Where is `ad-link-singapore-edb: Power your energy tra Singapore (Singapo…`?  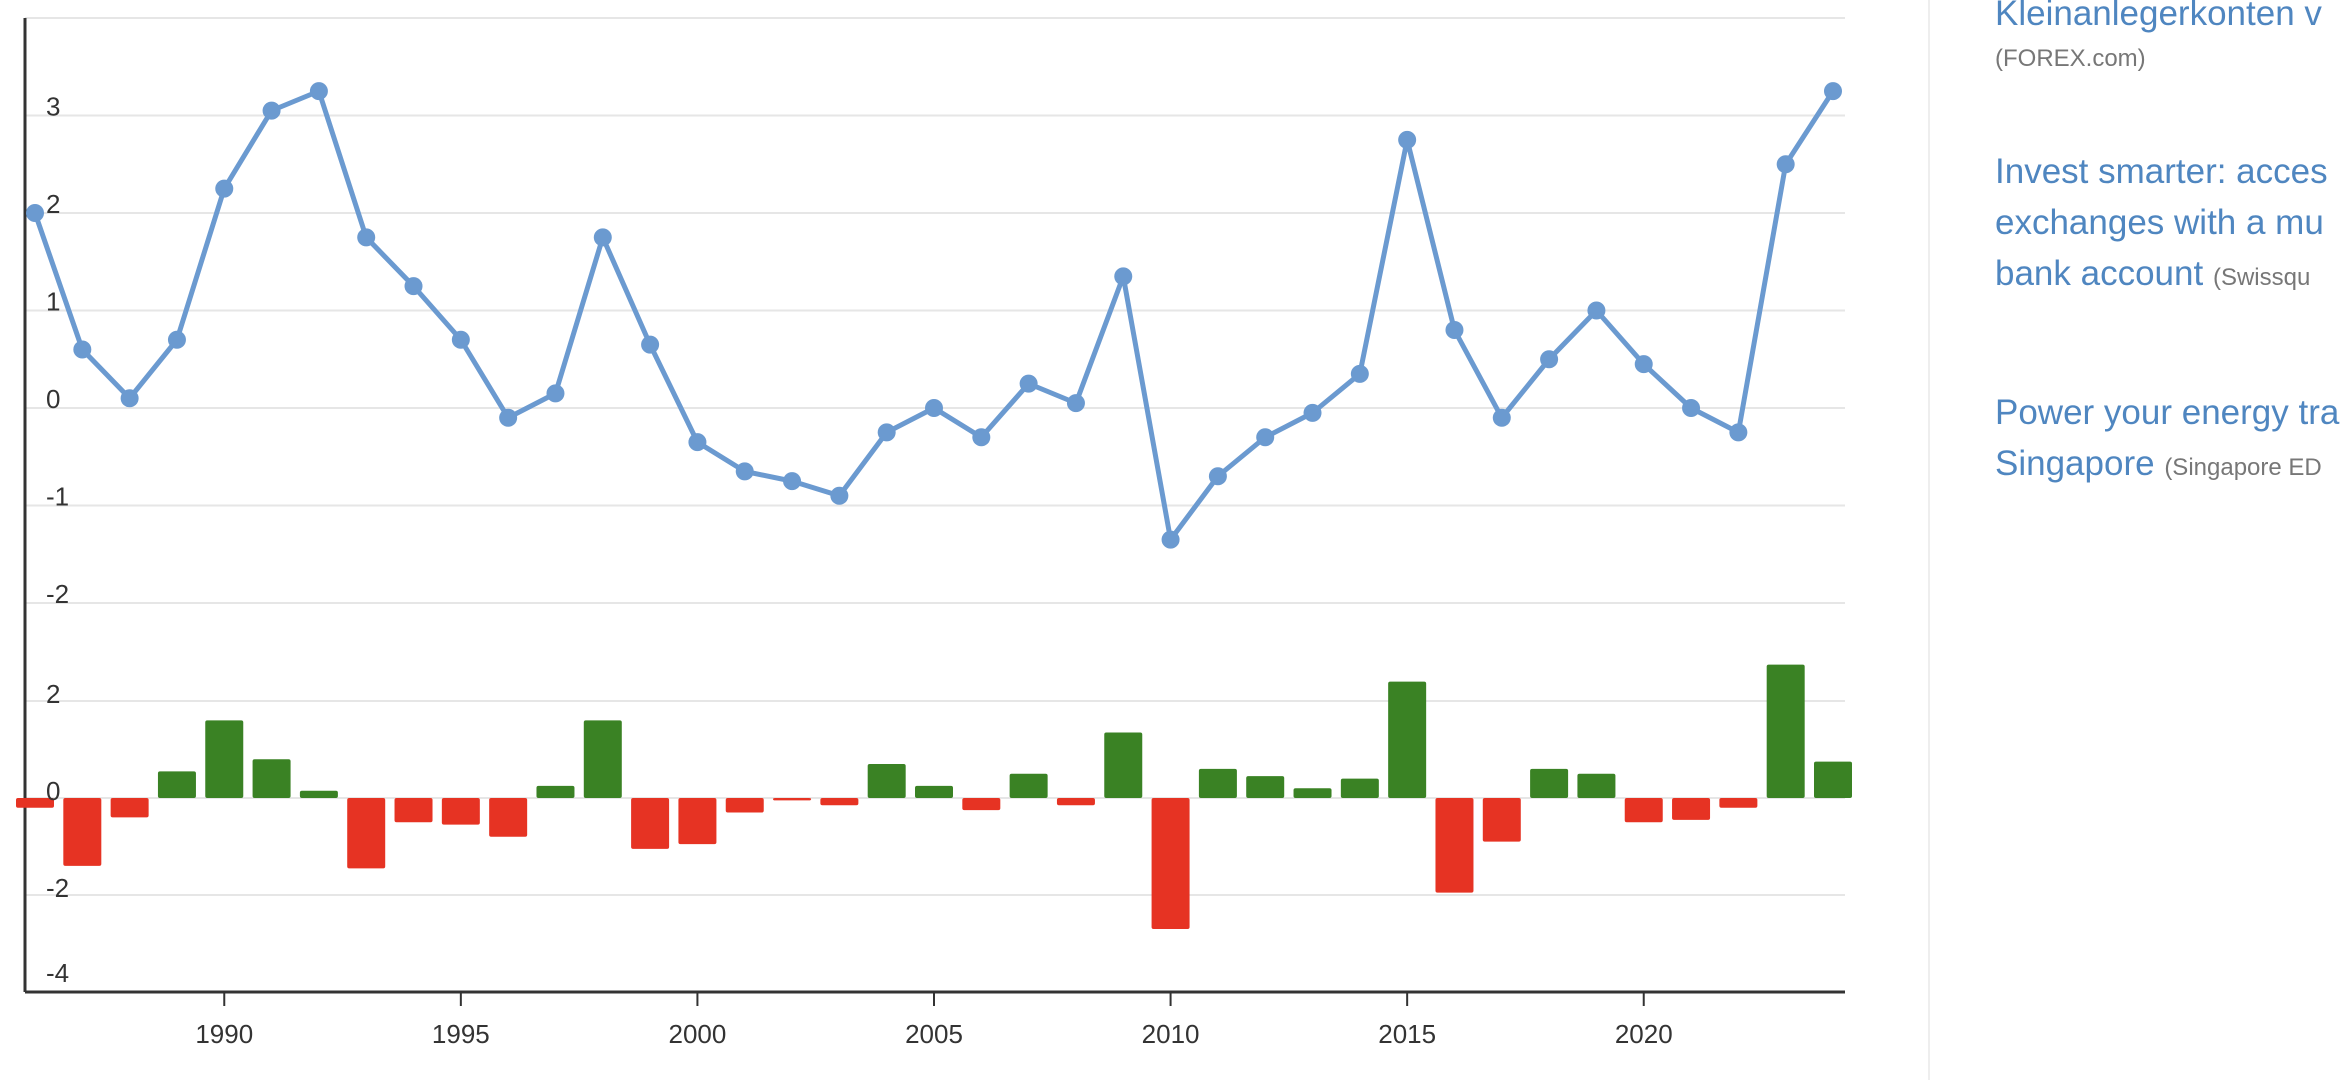 ad-link-singapore-edb: Power your energy tra Singapore (Singapo… is located at coordinates (2167, 440).